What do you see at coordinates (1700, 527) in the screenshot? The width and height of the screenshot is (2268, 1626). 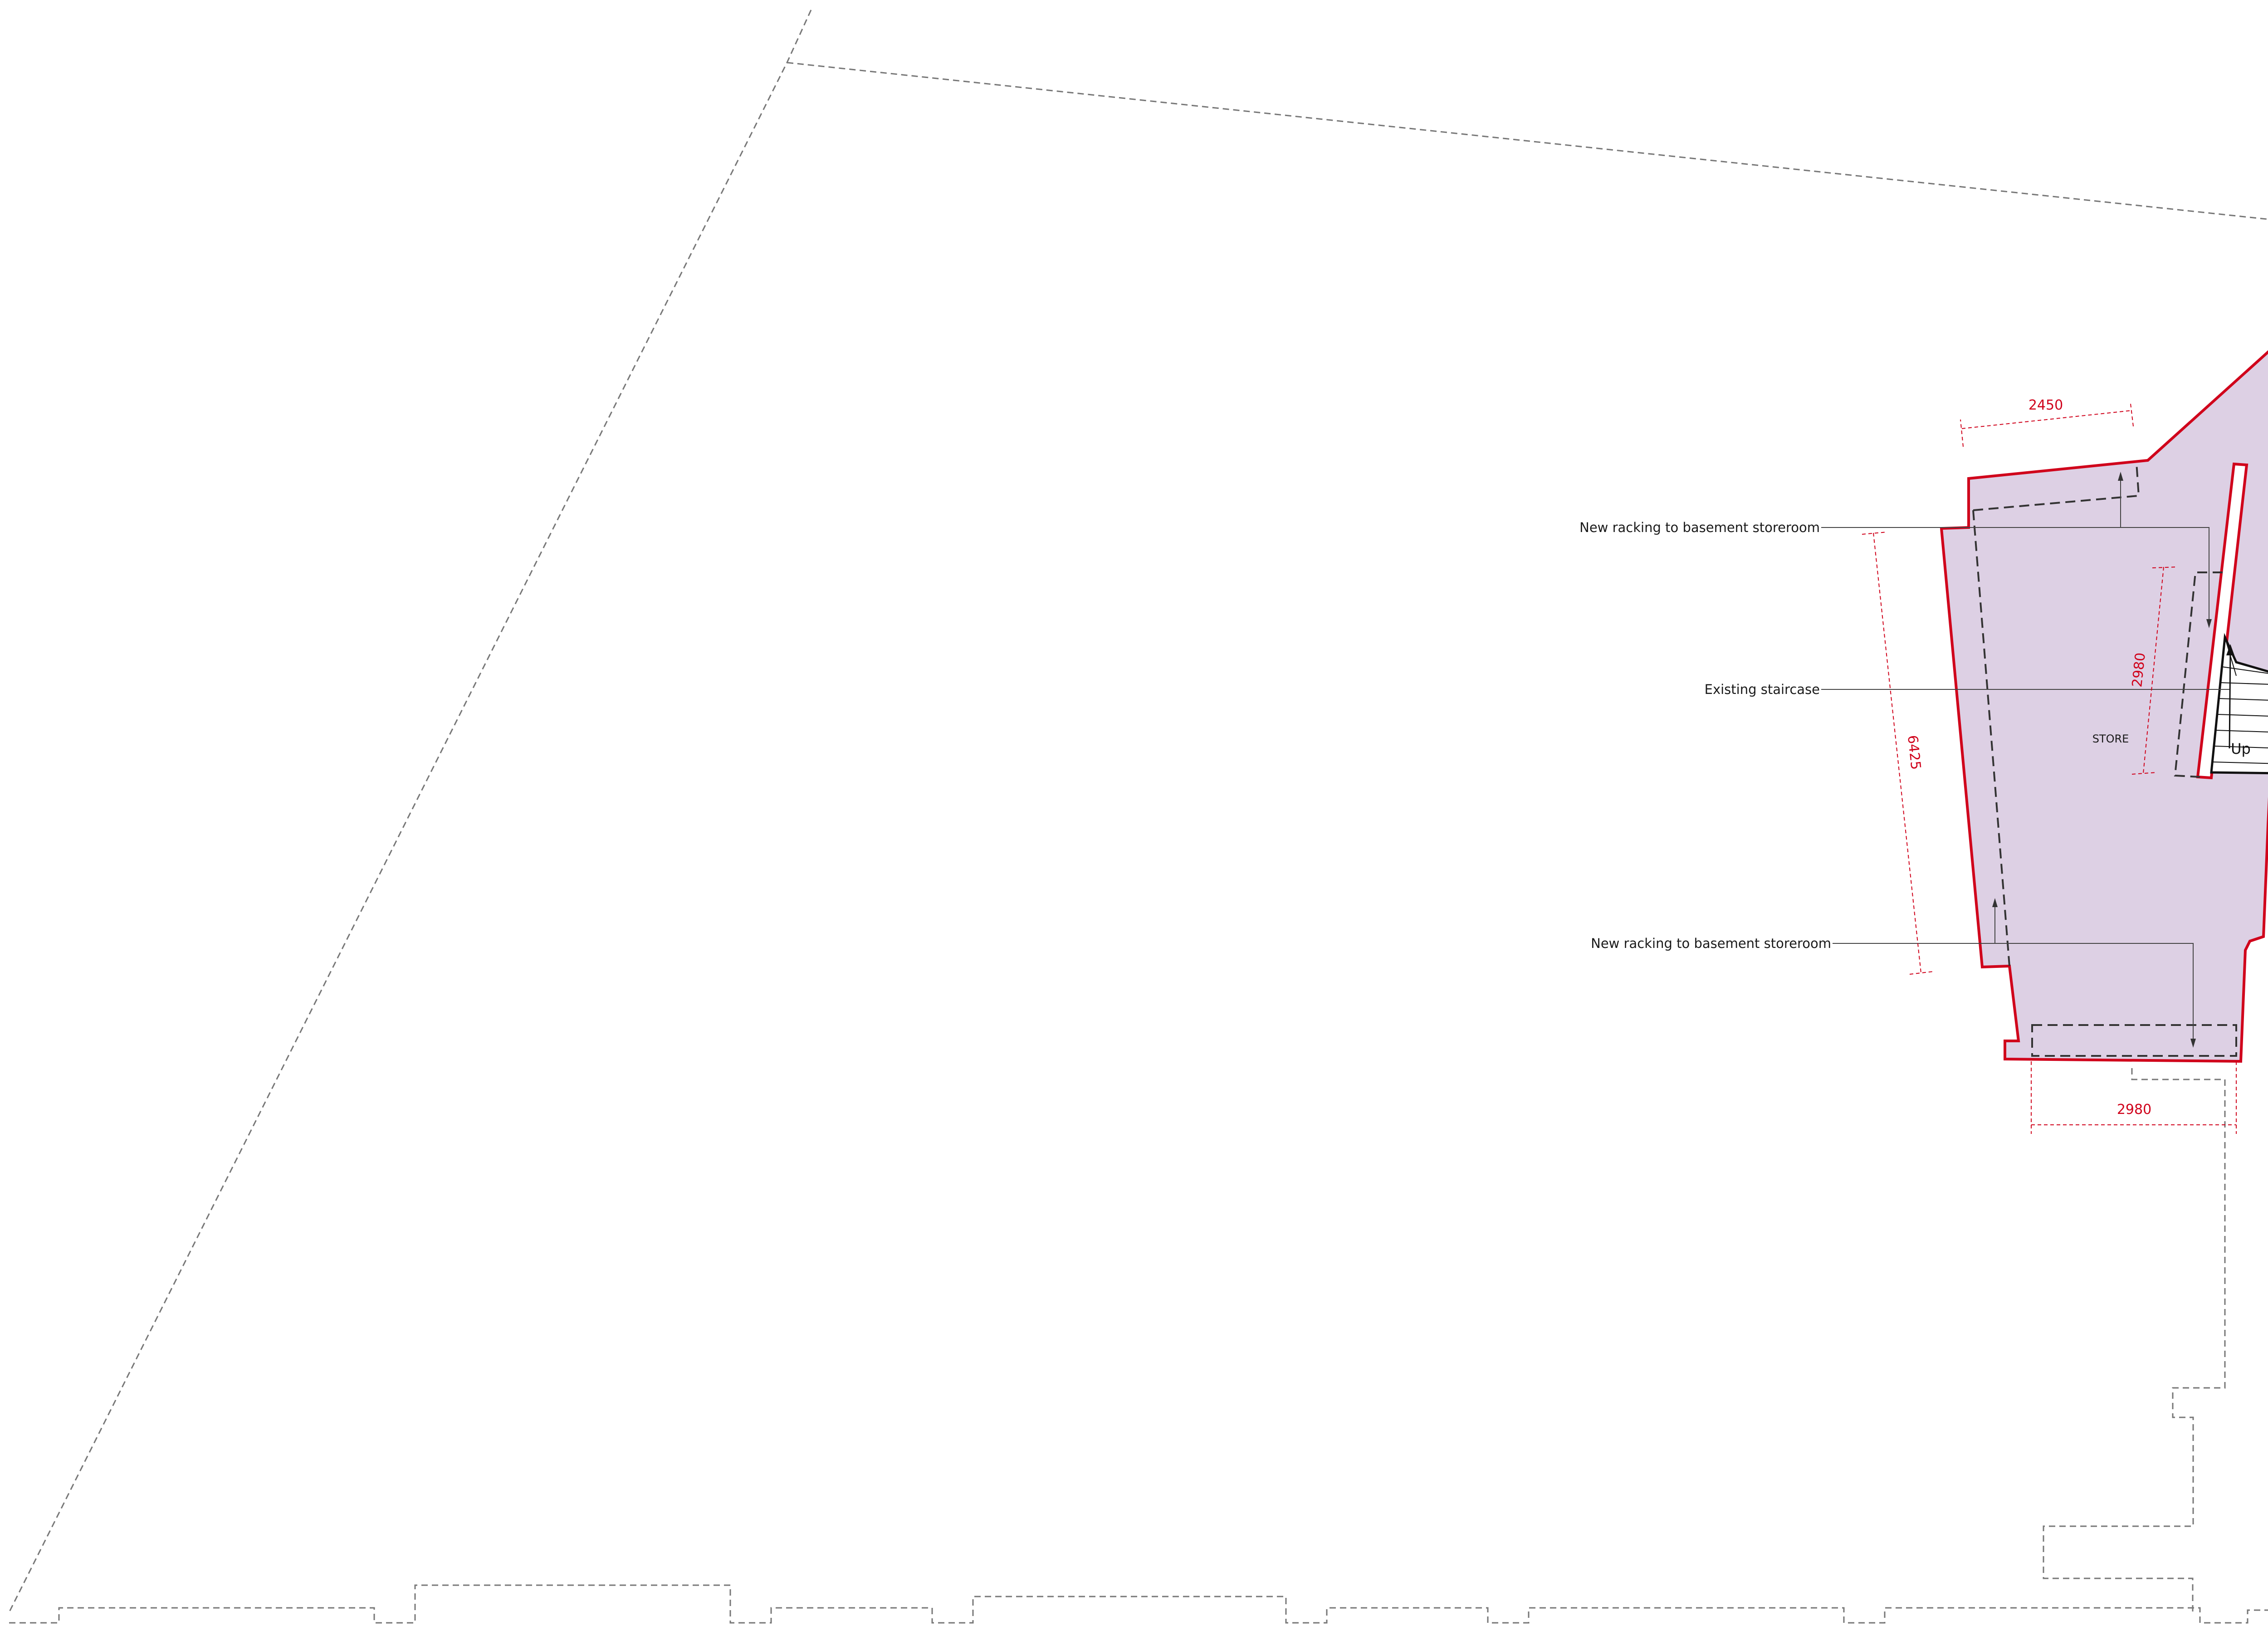 I see `label-racking-upper: New racking to basement storeroom` at bounding box center [1700, 527].